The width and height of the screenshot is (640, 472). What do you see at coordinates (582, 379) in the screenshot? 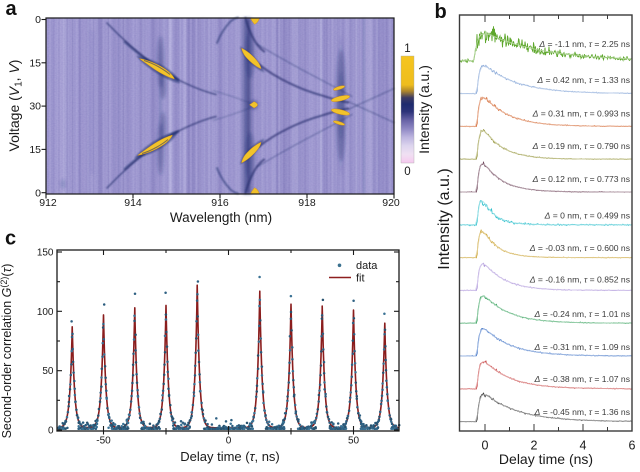
I see `svg-text: Δ = -0.38 nm, τ = 1.07 ns` at bounding box center [582, 379].